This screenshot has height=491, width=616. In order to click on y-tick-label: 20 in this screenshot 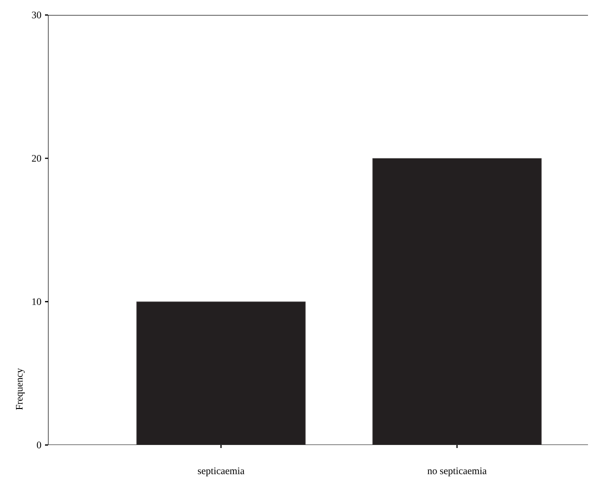, I will do `click(37, 158)`.